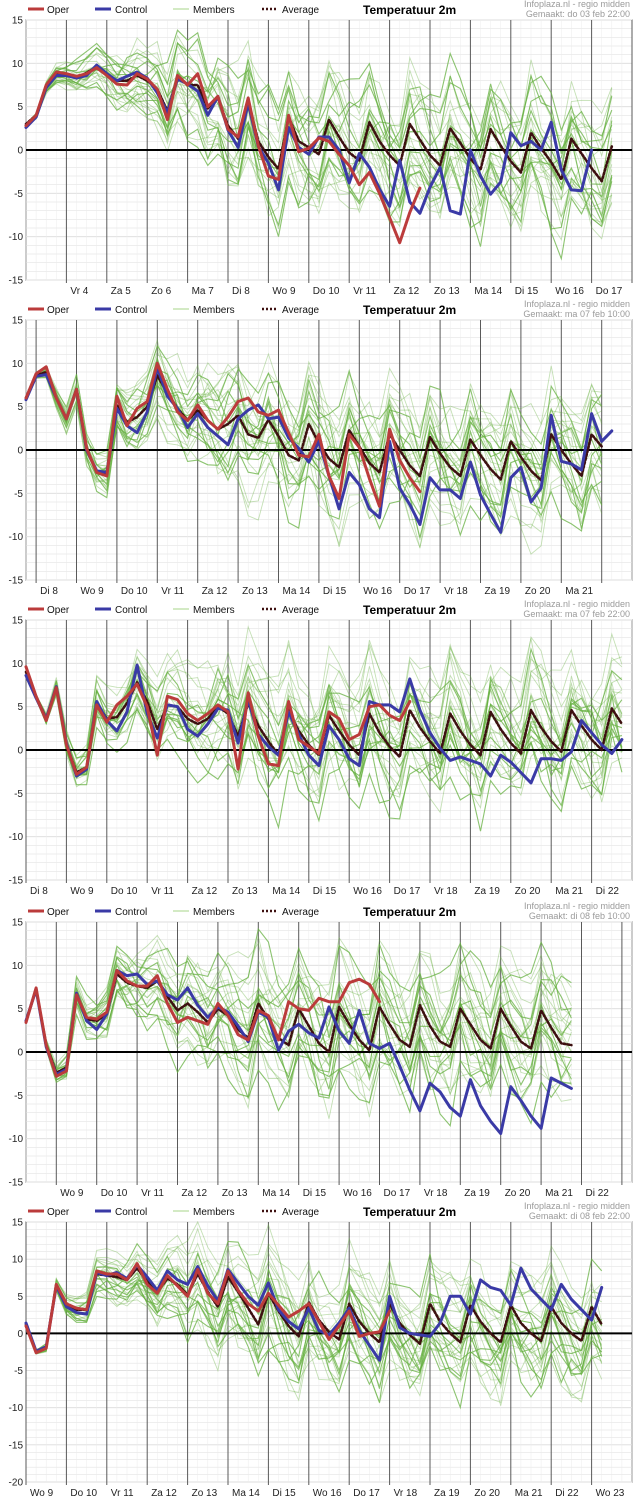 This screenshot has width=634, height=1500. I want to click on x-tick-label: Za 5, so click(121, 291).